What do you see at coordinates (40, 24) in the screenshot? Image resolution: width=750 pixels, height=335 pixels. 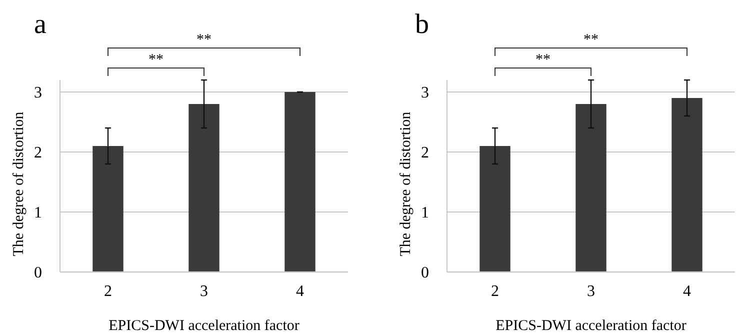 I see `chart-title: a` at bounding box center [40, 24].